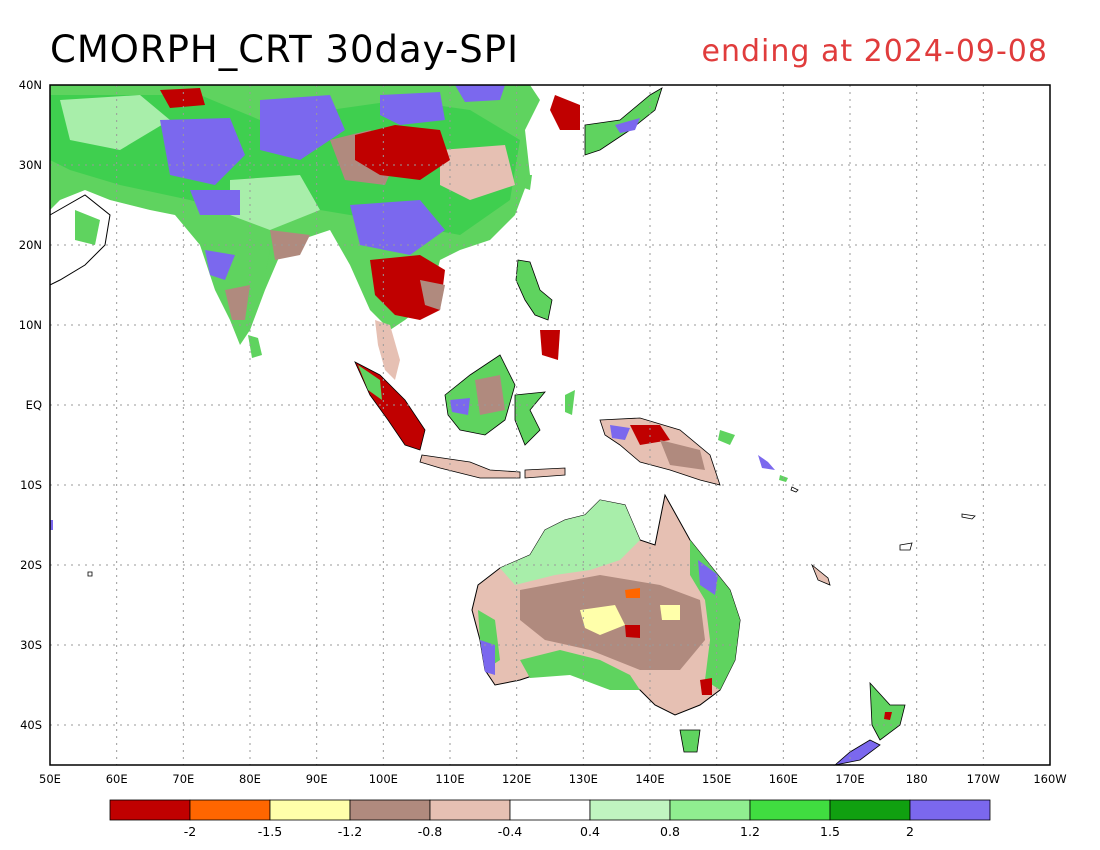  Describe the element at coordinates (30, 85) in the screenshot. I see `latitude-tick-label: 40N` at that location.